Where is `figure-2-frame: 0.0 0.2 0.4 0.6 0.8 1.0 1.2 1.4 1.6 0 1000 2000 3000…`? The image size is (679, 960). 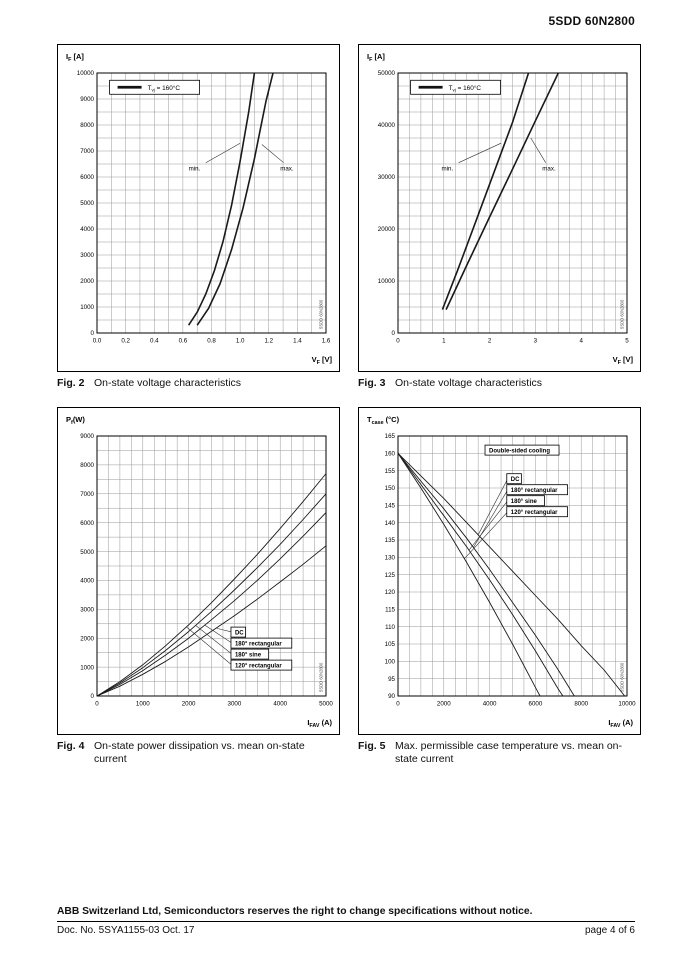 figure-2-frame: 0.0 0.2 0.4 0.6 0.8 1.0 1.2 1.4 1.6 0 1000 2000 3000… is located at coordinates (198, 208).